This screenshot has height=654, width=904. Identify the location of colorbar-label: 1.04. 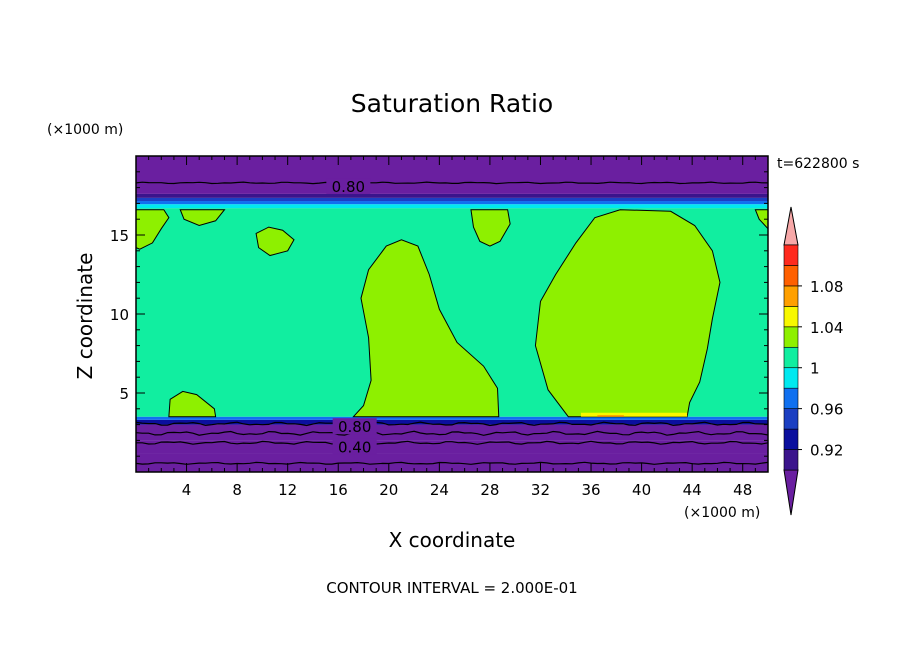
(826, 328).